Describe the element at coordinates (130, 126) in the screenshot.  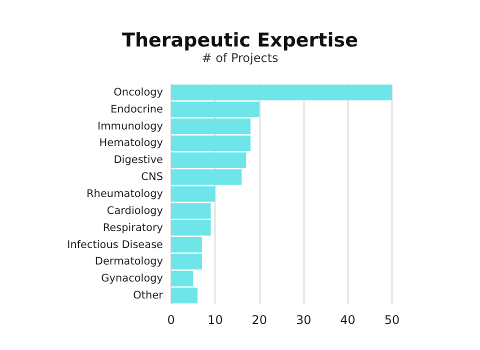
I see `y-tick-label: Immunology` at that location.